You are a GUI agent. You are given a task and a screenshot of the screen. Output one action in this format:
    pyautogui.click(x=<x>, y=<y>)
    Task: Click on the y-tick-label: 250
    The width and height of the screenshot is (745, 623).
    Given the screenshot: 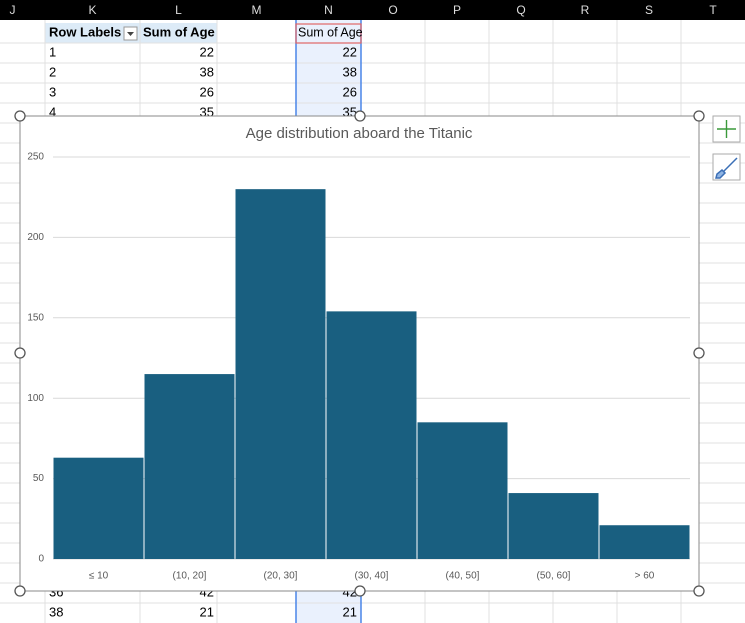 What is the action you would take?
    pyautogui.click(x=35, y=157)
    